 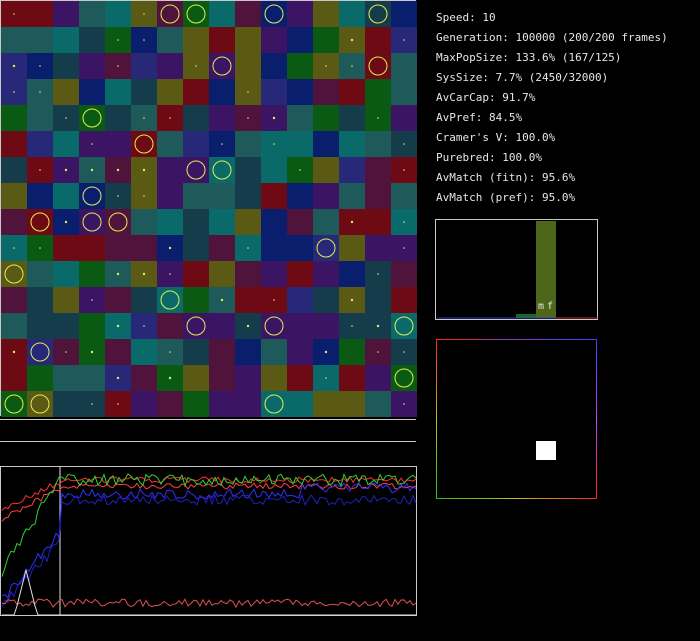 I want to click on pref-border-top, so click(x=516, y=339).